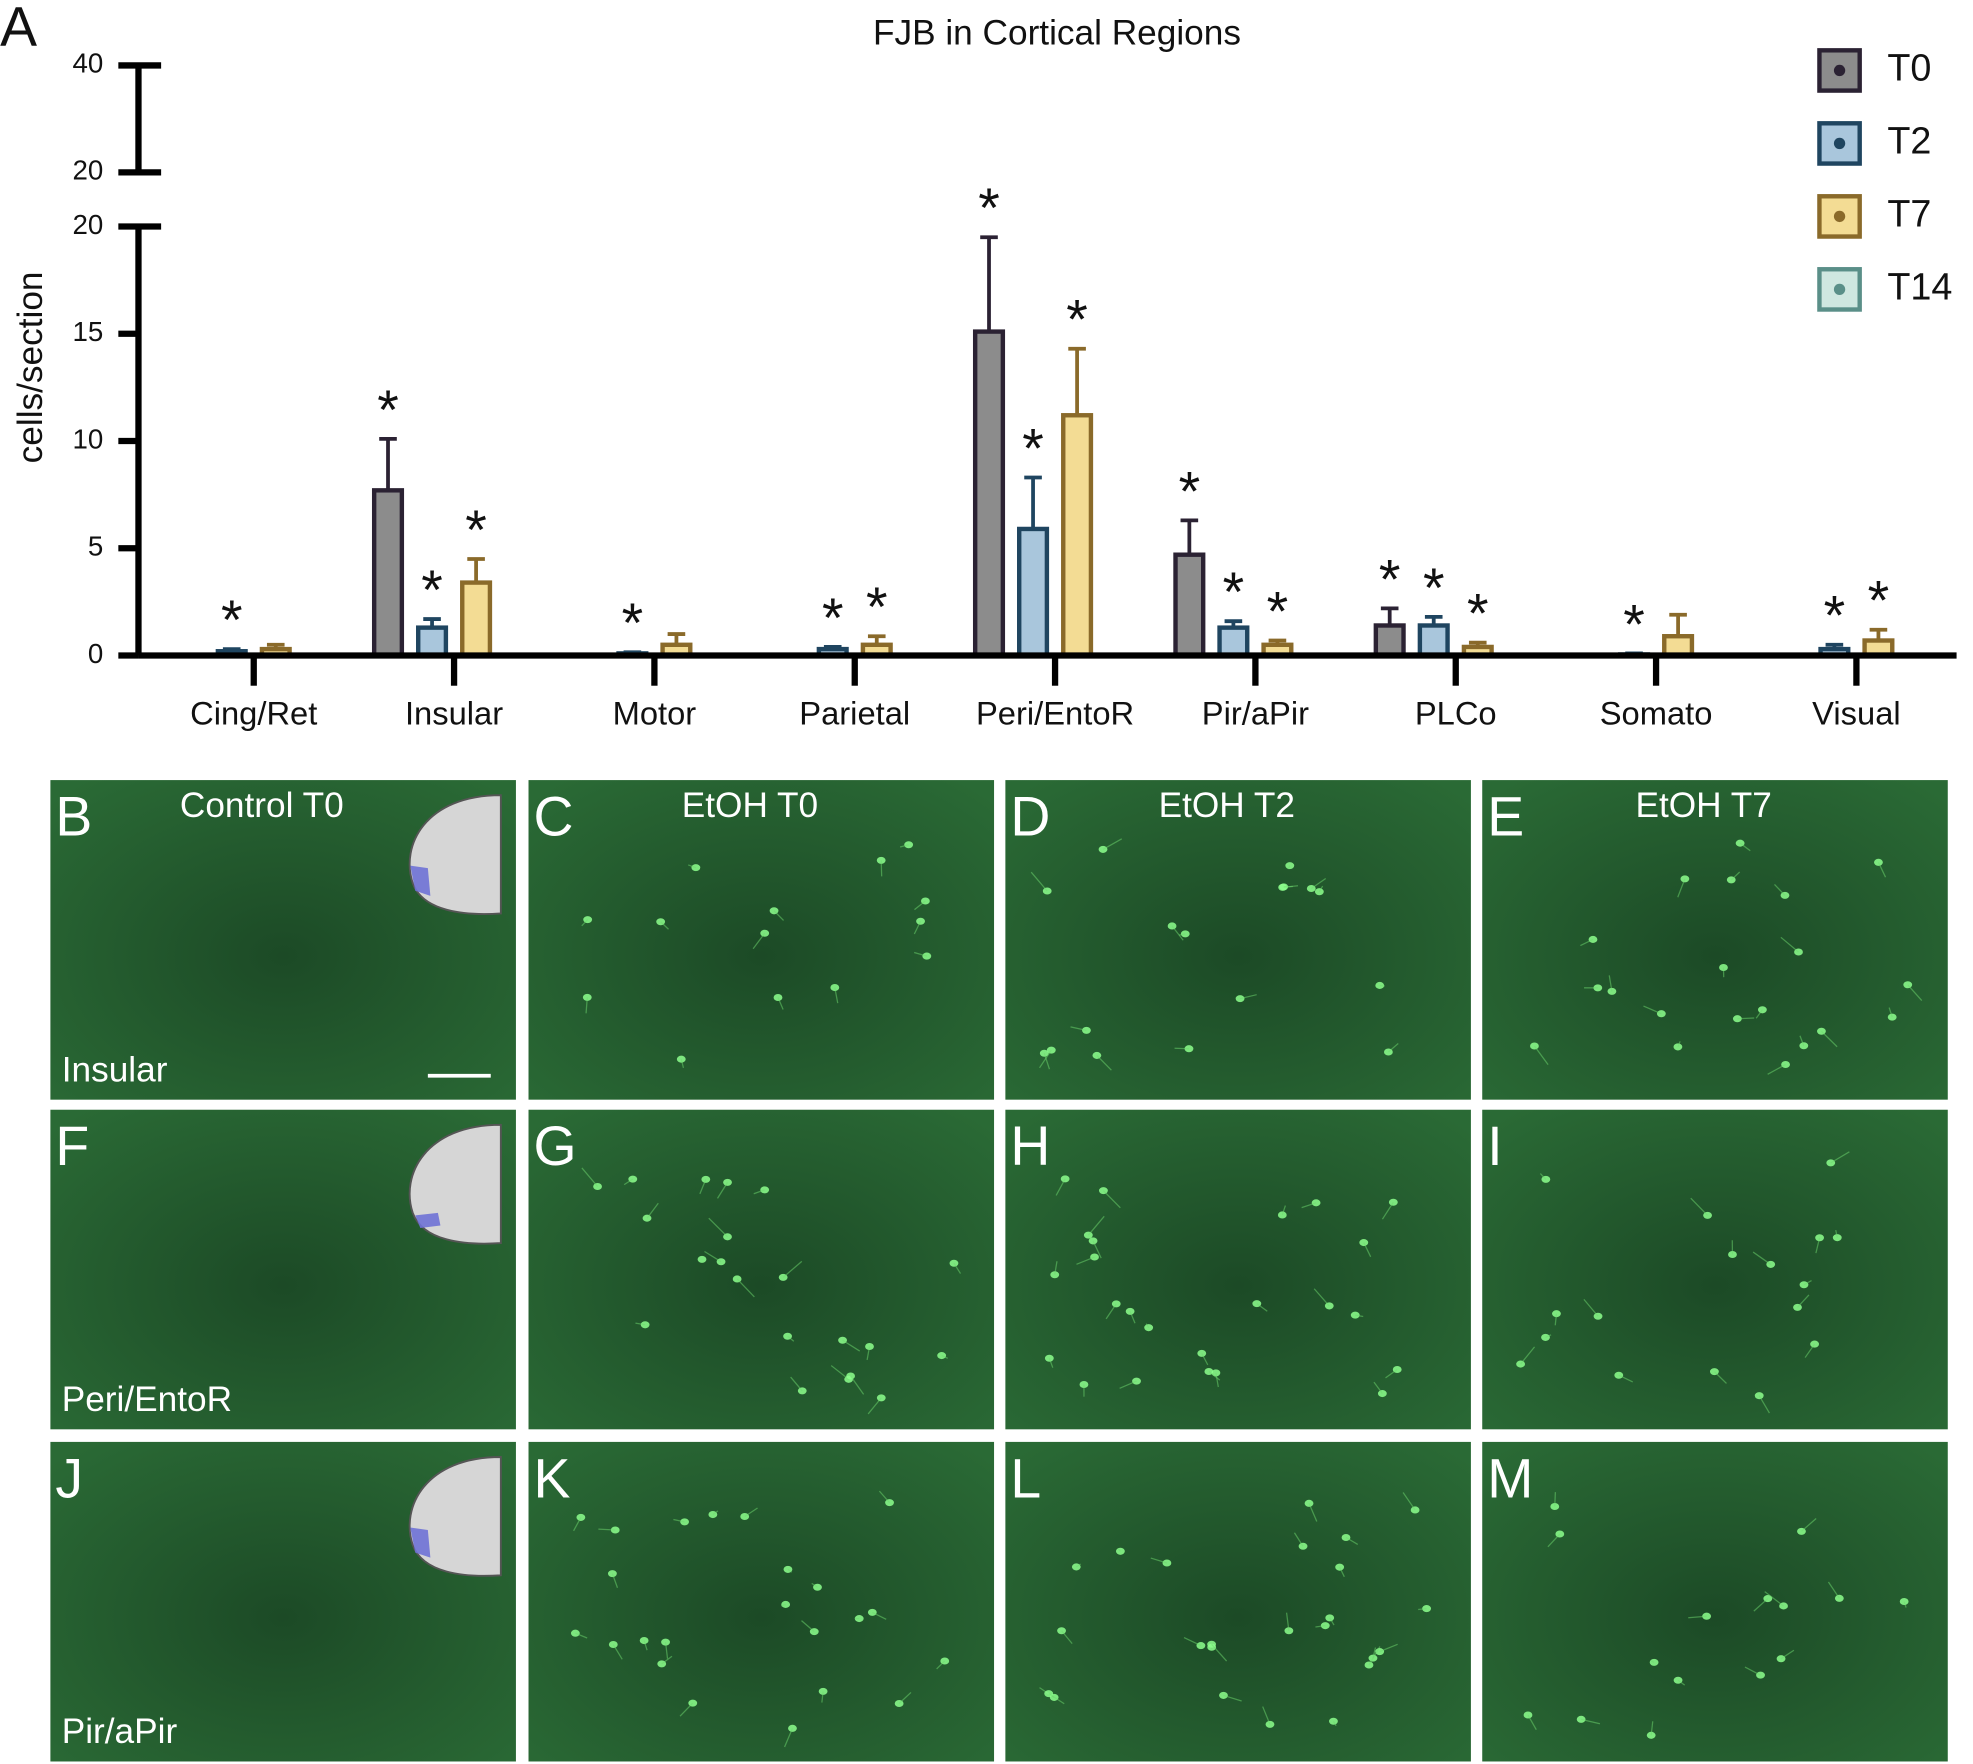 The width and height of the screenshot is (1973, 1764). Describe the element at coordinates (1057, 33) in the screenshot. I see `chart-title: FJB in Cortical Regions` at that location.